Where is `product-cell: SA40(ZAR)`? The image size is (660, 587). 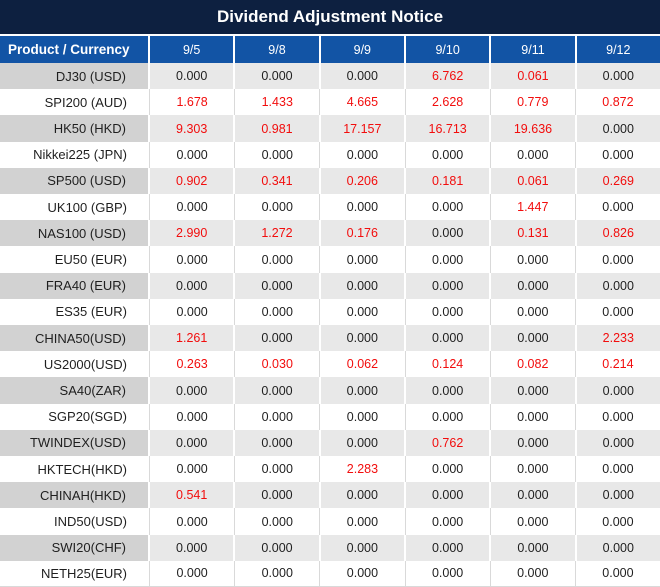
product-cell: SA40(ZAR) is located at coordinates (75, 390).